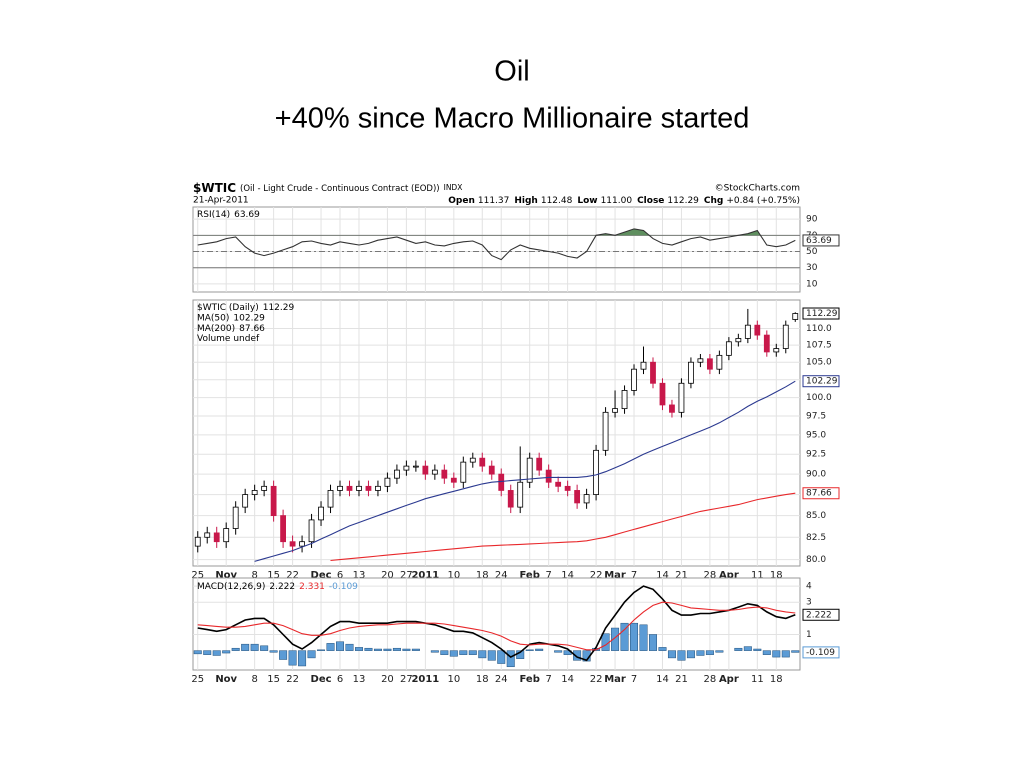  What do you see at coordinates (254, 679) in the screenshot?
I see `x-tick-label: 8` at bounding box center [254, 679].